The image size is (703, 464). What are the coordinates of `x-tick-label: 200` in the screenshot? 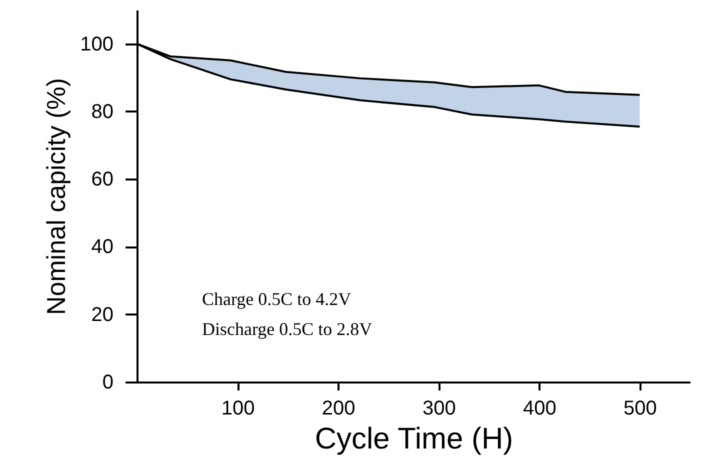 It's located at (339, 409).